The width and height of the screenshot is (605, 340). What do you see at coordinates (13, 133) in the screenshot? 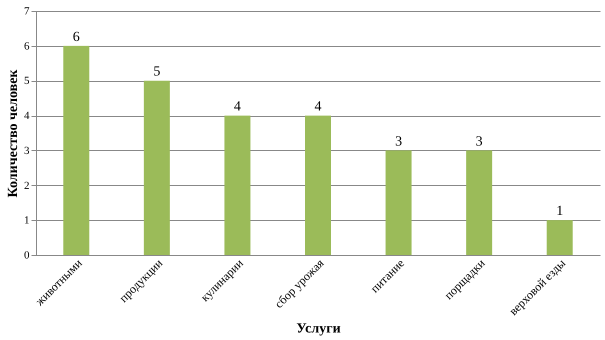
I see `y-axis-title: Количество человек` at bounding box center [13, 133].